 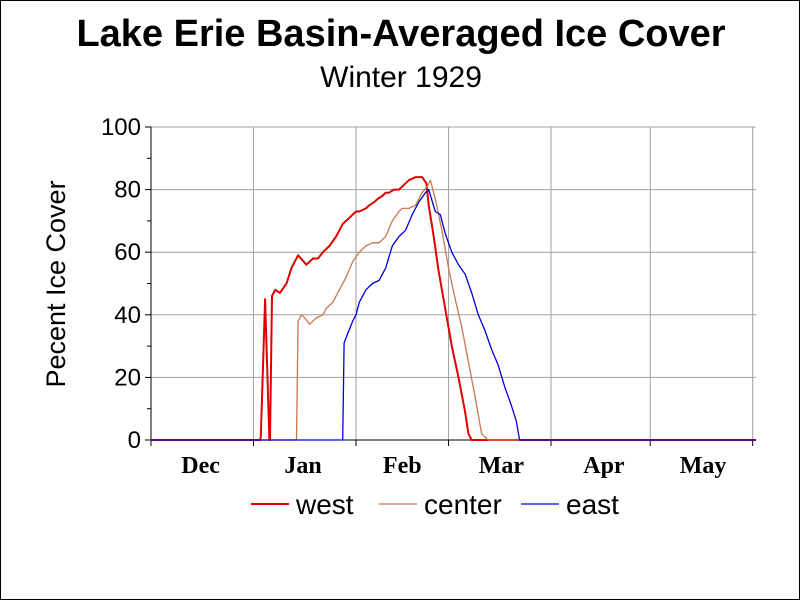 I want to click on y-tick-label: 60, so click(x=127, y=252).